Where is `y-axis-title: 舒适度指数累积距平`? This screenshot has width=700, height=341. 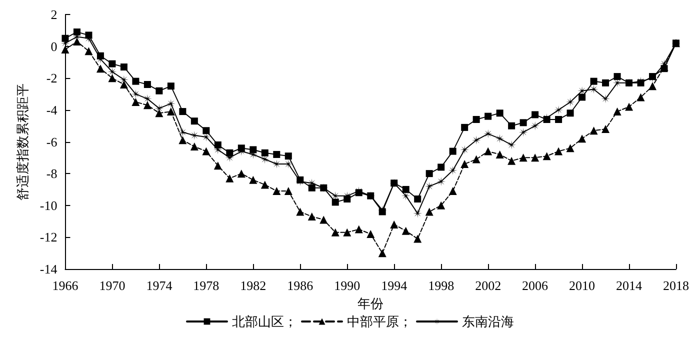 y-axis-title: 舒适度指数累积距平 is located at coordinates (22, 141).